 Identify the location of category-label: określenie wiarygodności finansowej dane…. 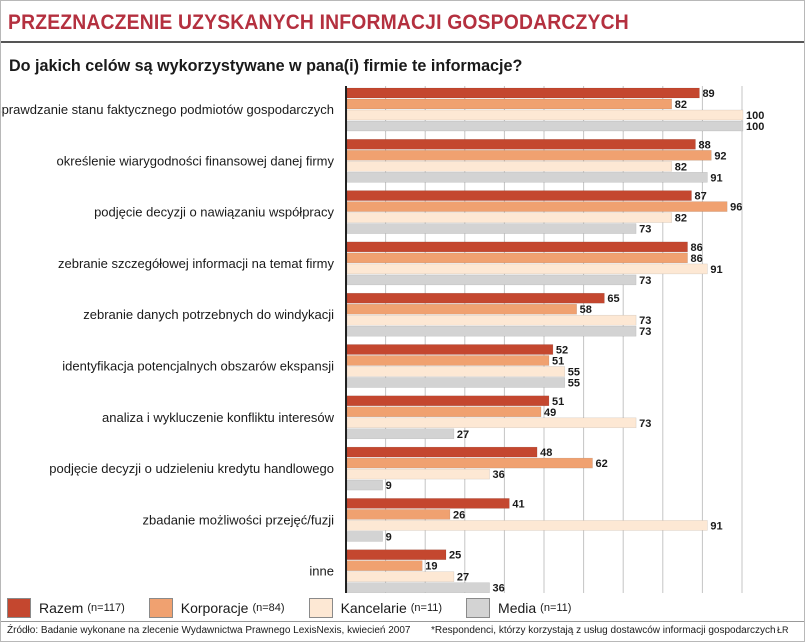
(196, 160).